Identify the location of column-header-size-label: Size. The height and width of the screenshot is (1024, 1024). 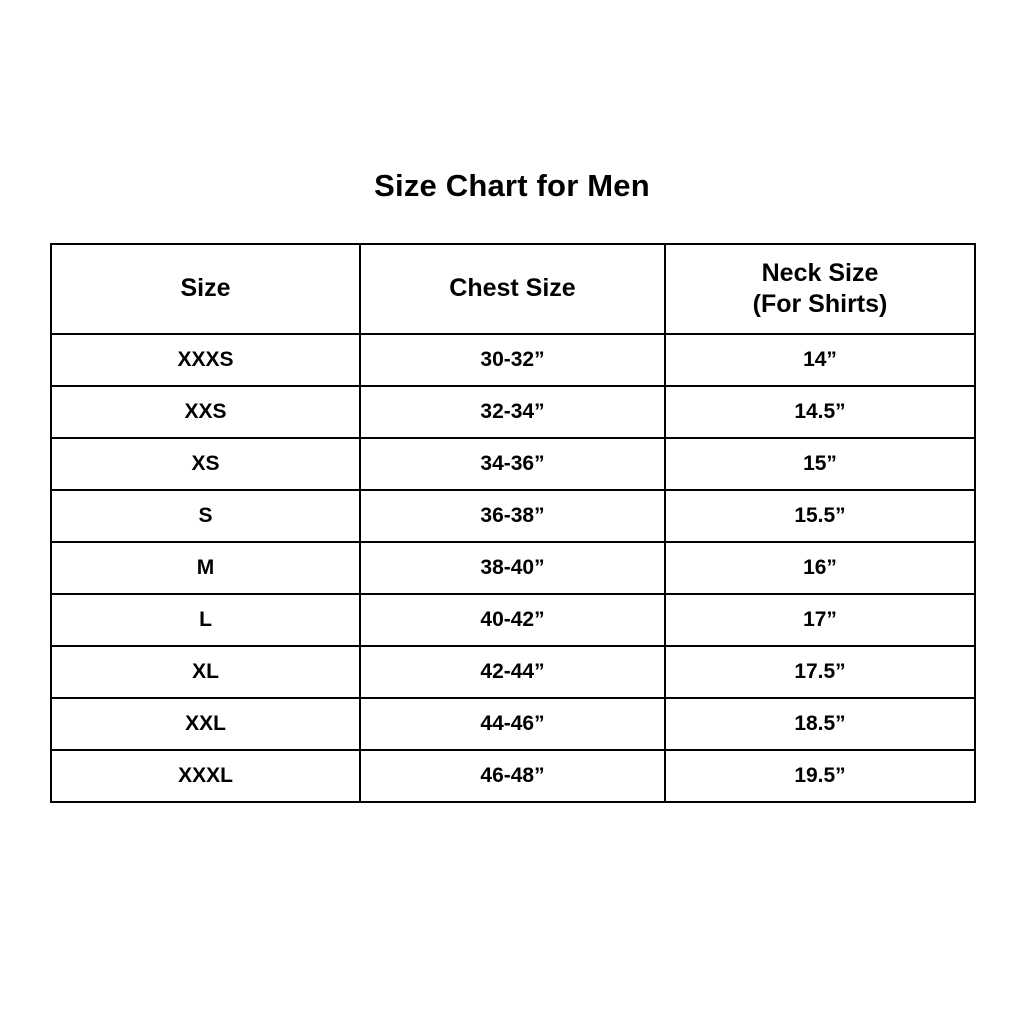
(205, 288).